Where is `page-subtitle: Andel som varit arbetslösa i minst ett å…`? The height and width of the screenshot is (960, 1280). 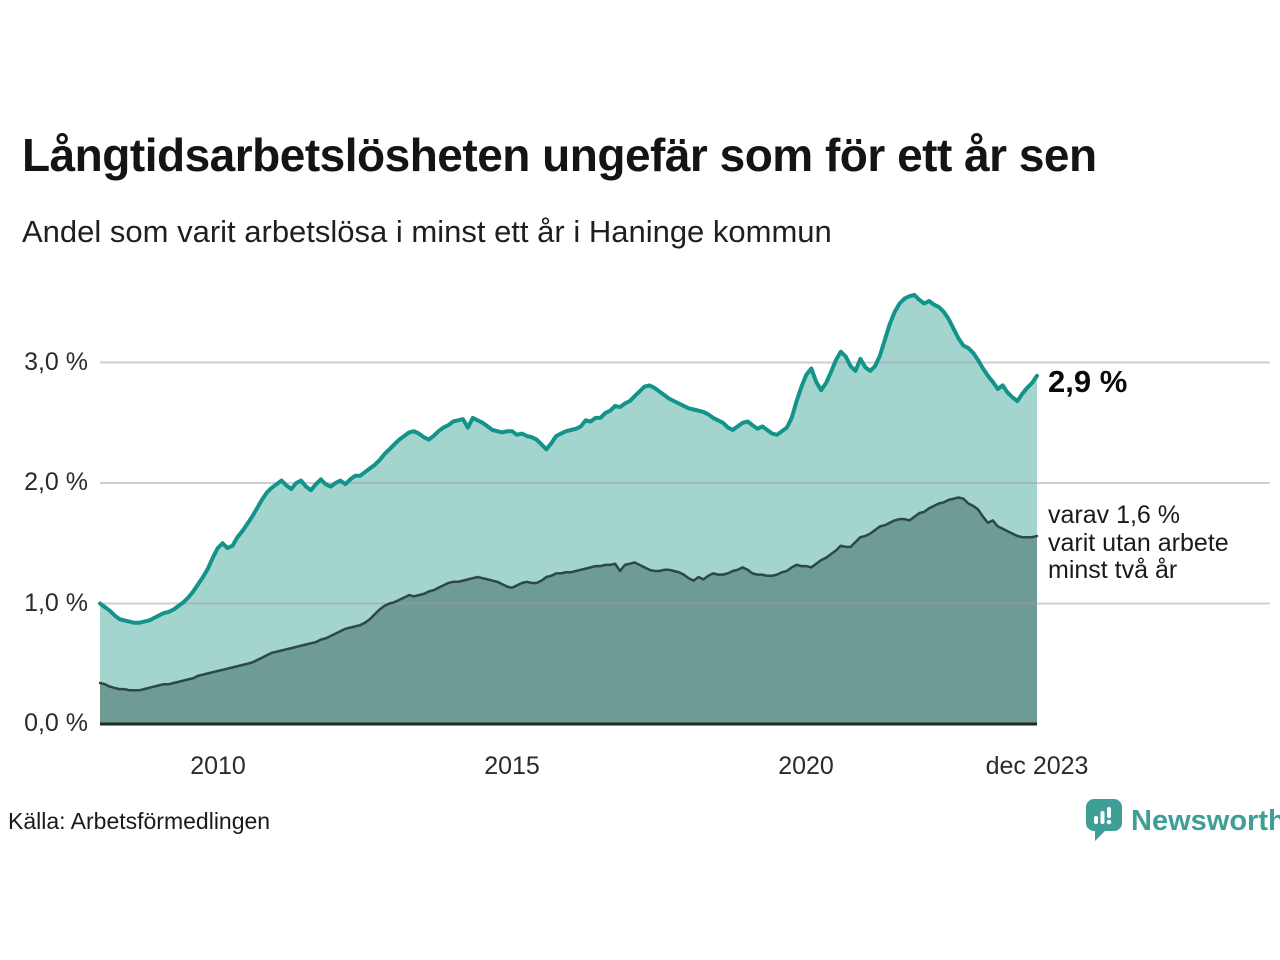
page-subtitle: Andel som varit arbetslösa i minst ett å… is located at coordinates (427, 231).